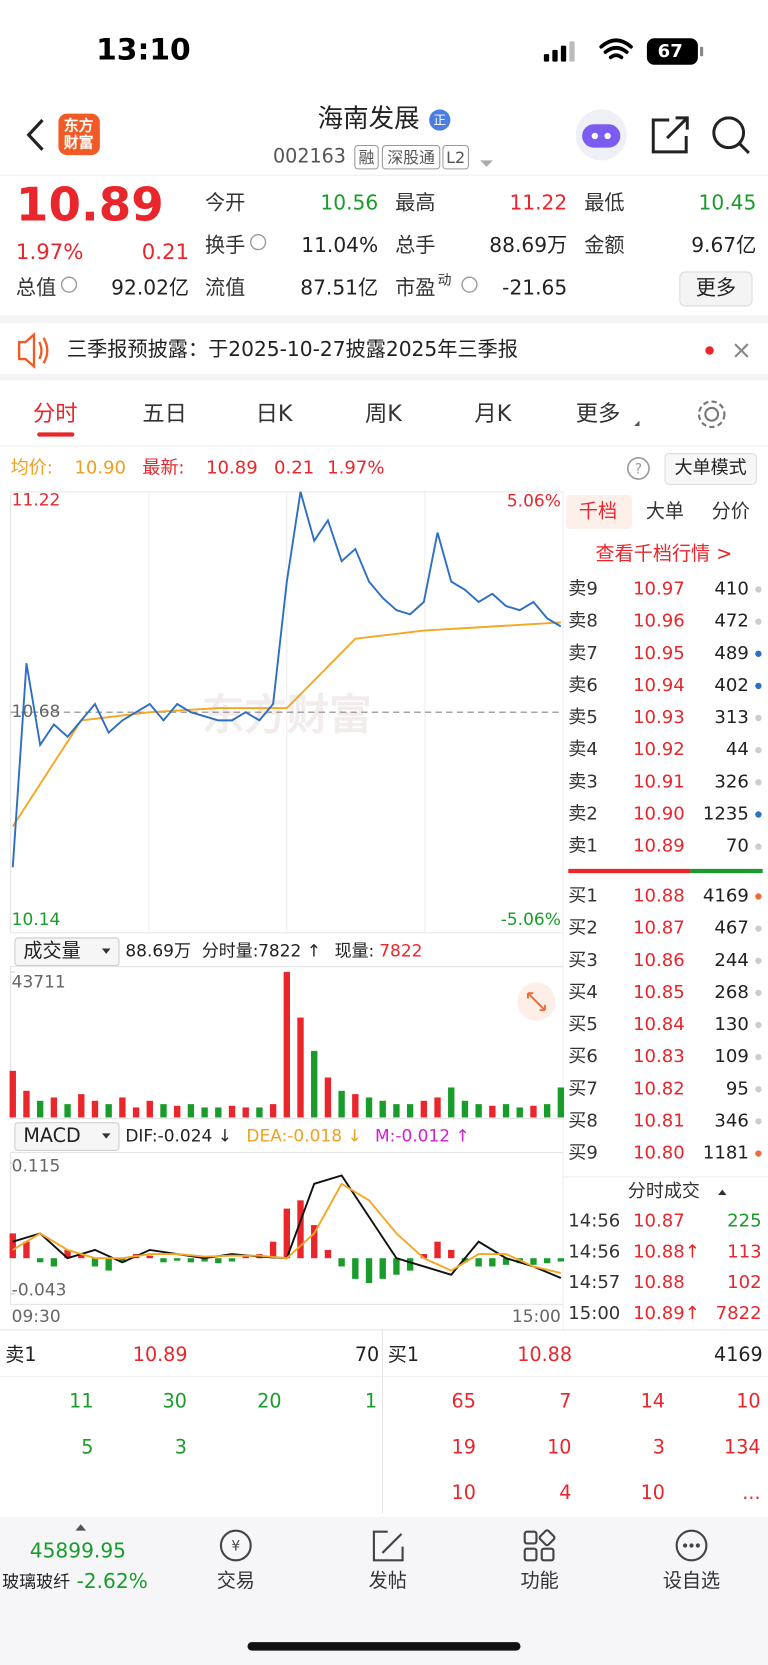 The height and width of the screenshot is (1665, 768). I want to click on period-tab: 五日, so click(164, 414).